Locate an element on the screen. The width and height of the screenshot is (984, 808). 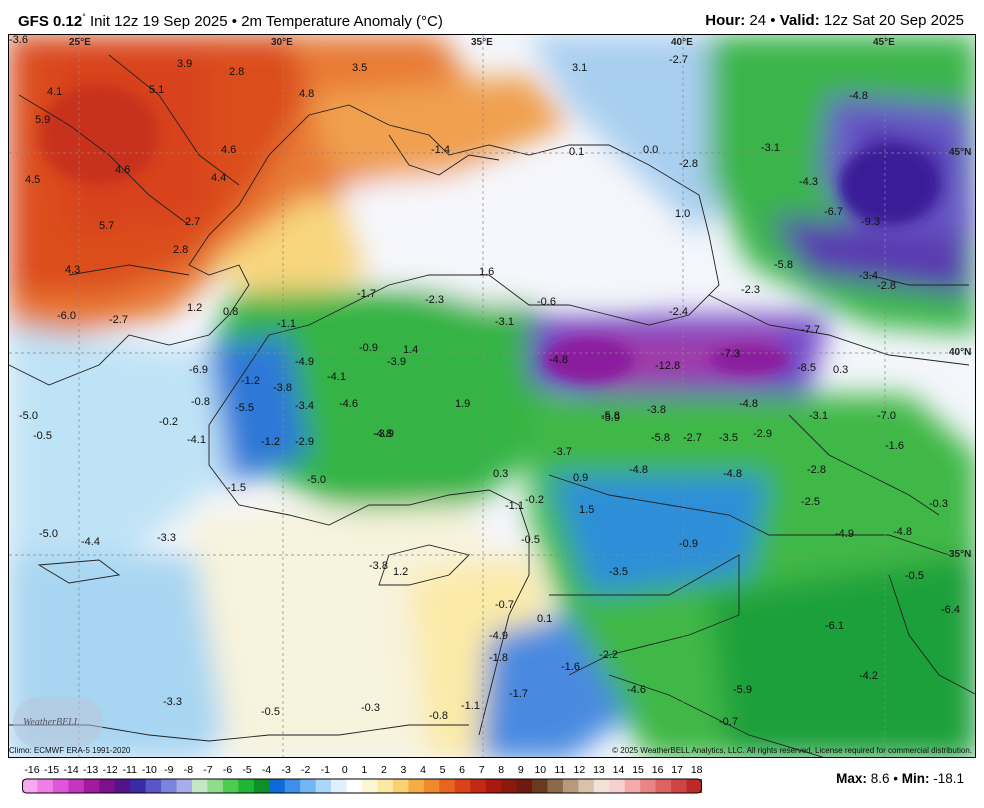
anomaly-value-label: 1.5 is located at coordinates (587, 510).